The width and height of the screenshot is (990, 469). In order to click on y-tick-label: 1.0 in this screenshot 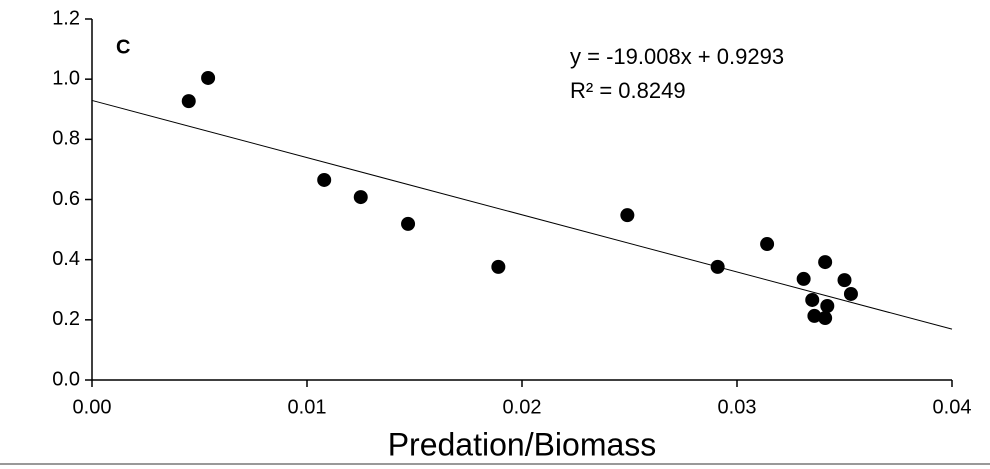, I will do `click(66, 78)`.